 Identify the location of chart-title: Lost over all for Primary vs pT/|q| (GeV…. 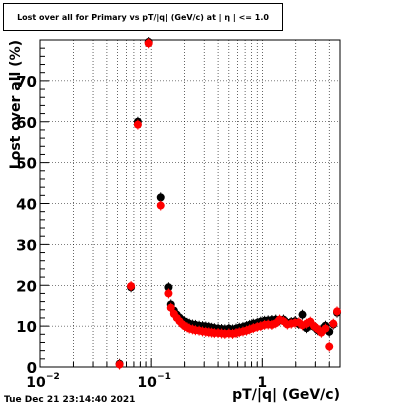
(143, 17).